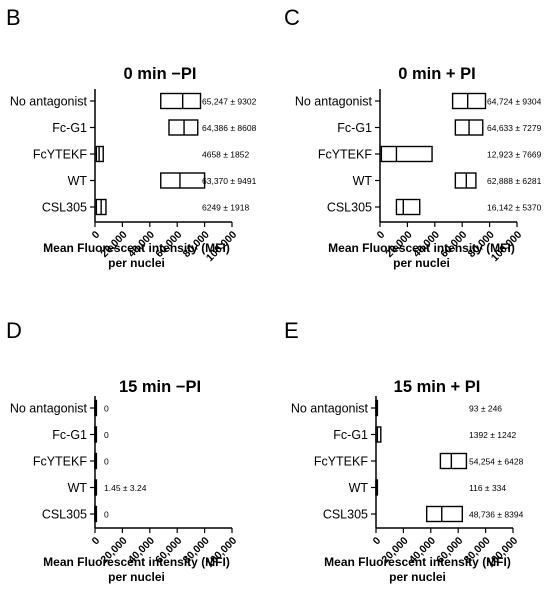 This screenshot has height=613, width=550. Describe the element at coordinates (496, 462) in the screenshot. I see `data-label: 54,254 ± 6428` at that location.